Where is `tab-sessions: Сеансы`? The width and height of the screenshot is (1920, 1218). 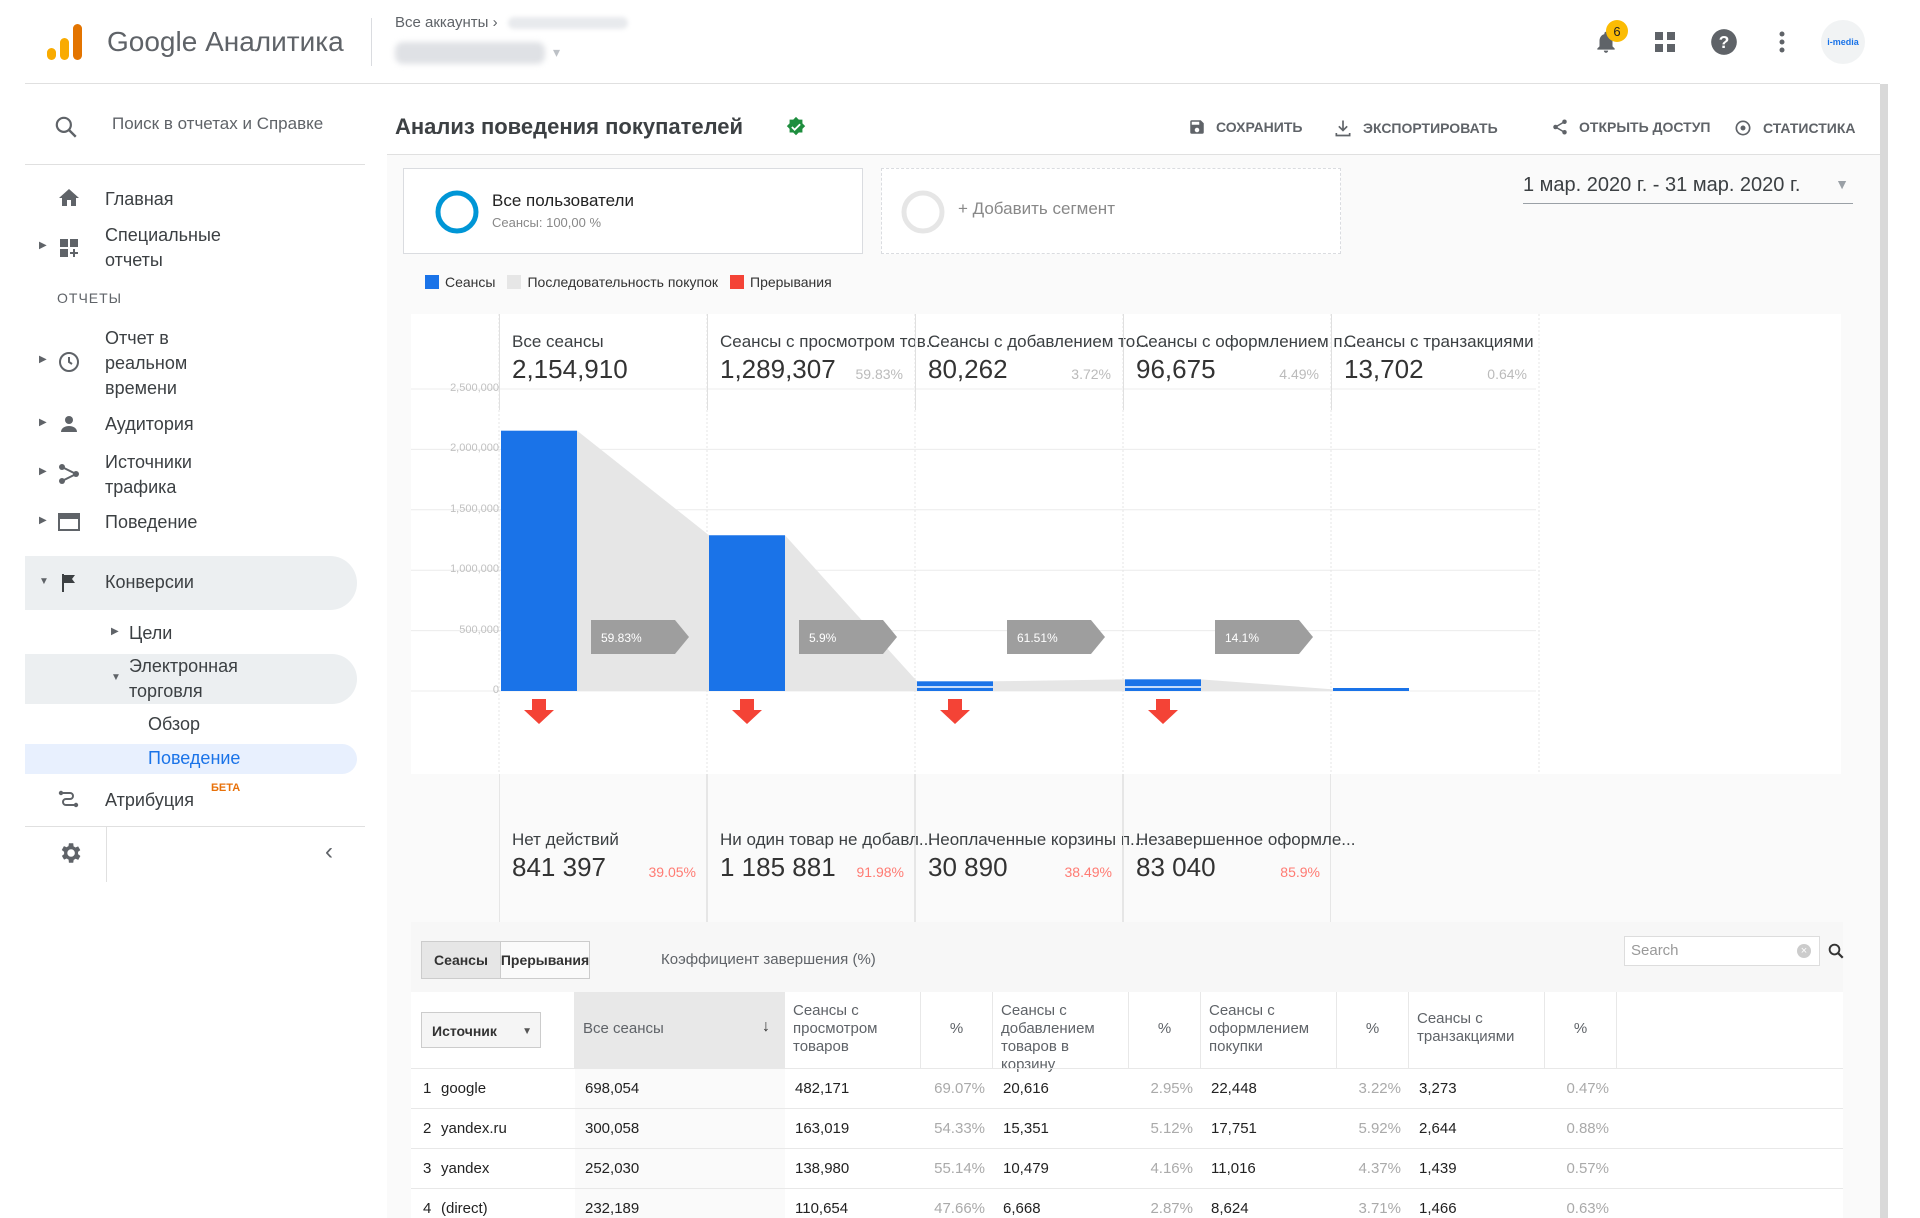 tab-sessions: Сеансы is located at coordinates (461, 960).